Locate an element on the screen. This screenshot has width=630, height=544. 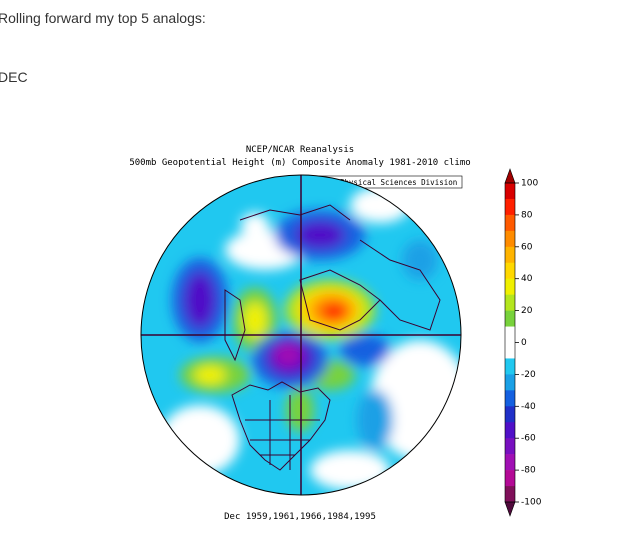
colorbar-label: 40 is located at coordinates (527, 279).